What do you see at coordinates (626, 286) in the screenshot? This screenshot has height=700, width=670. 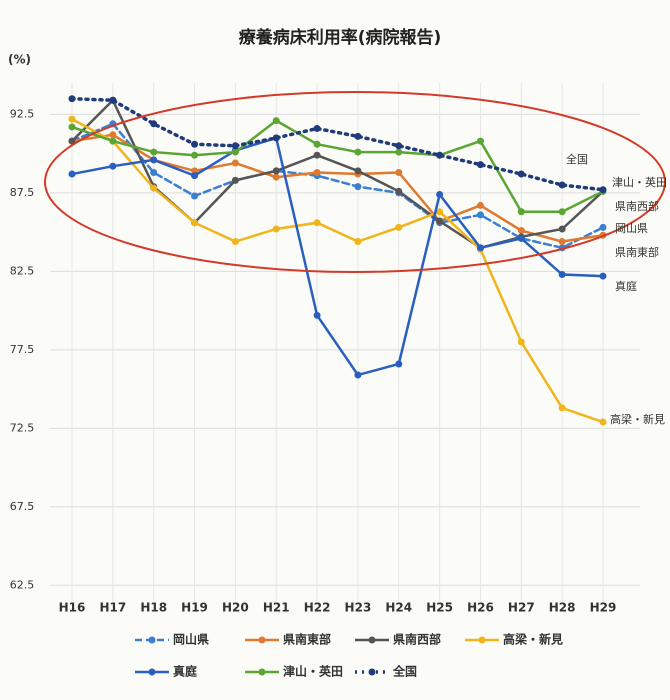 I see `end-label: 真庭` at bounding box center [626, 286].